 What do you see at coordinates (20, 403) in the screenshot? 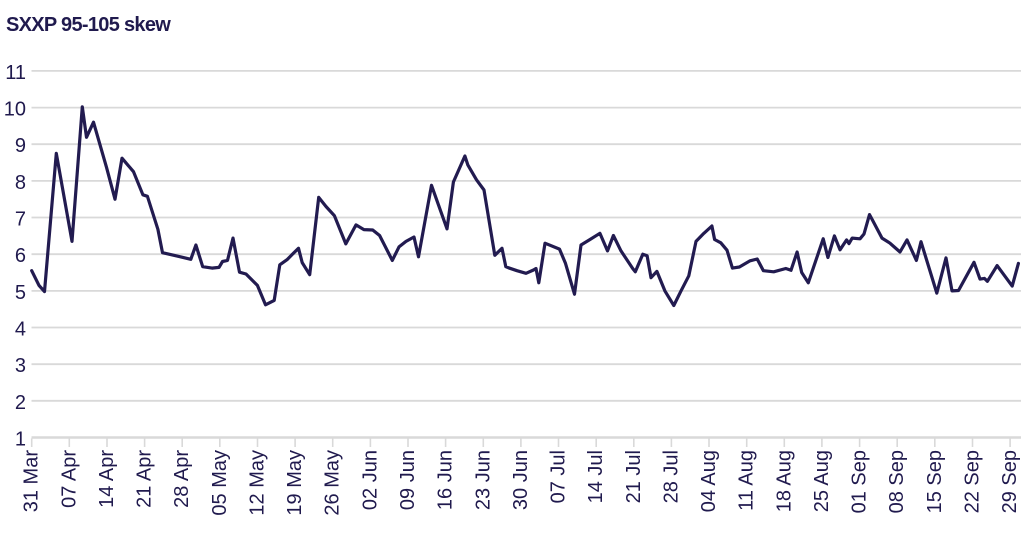
I see `svg-text: 2` at bounding box center [20, 403].